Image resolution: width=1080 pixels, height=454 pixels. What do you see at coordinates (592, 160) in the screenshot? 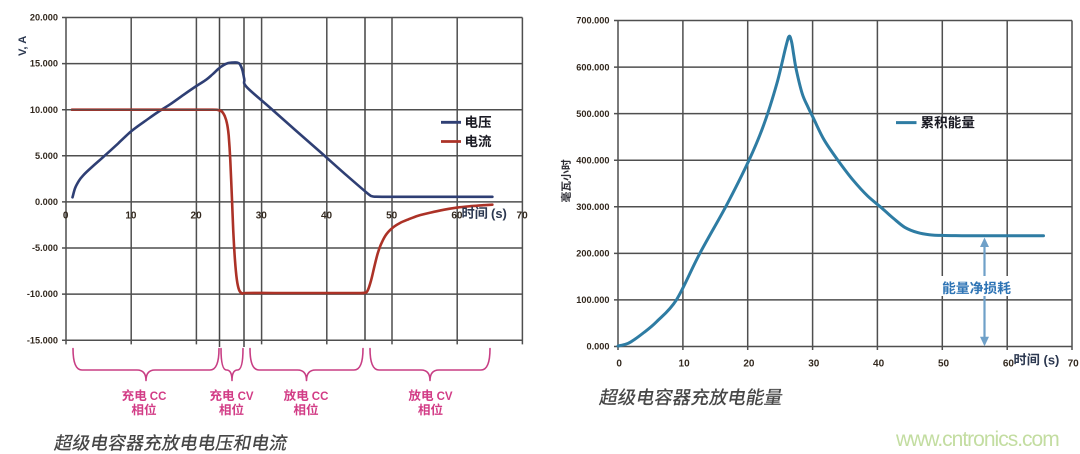
I see `svg-text: 400.000` at bounding box center [592, 160].